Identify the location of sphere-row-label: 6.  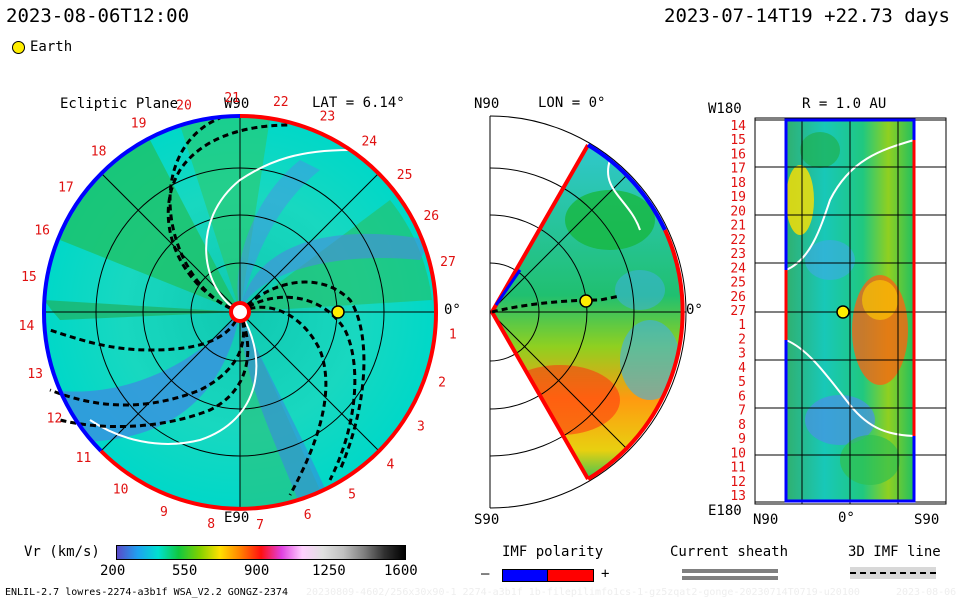
(742, 396).